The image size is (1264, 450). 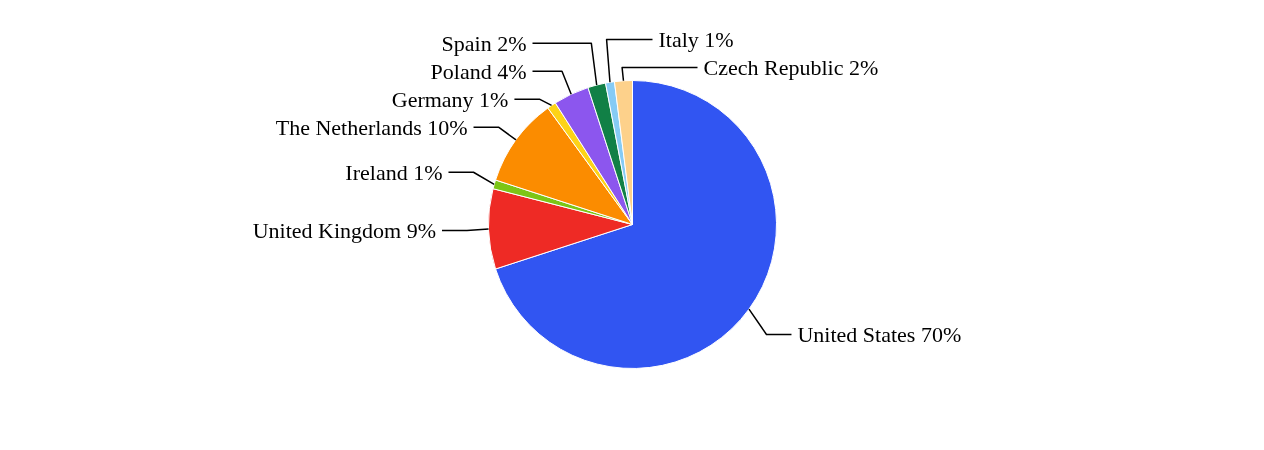 What do you see at coordinates (478, 71) in the screenshot?
I see `slice-label: Poland 4%` at bounding box center [478, 71].